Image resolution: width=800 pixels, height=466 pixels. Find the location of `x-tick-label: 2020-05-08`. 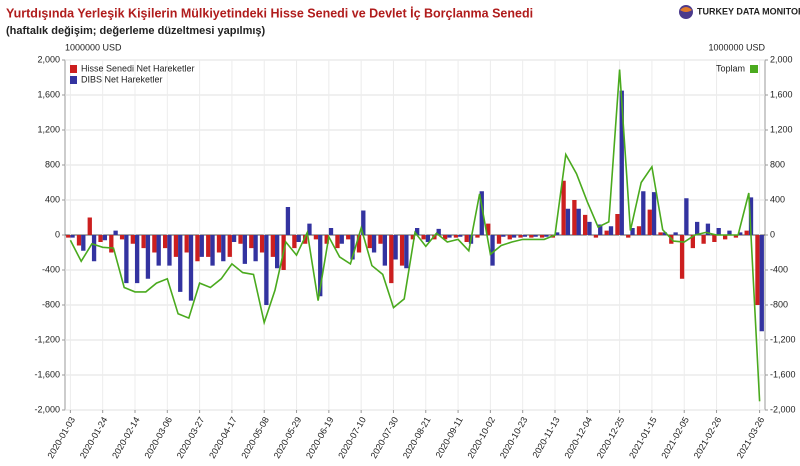

x-tick-label: 2020-05-08 is located at coordinates (255, 437).